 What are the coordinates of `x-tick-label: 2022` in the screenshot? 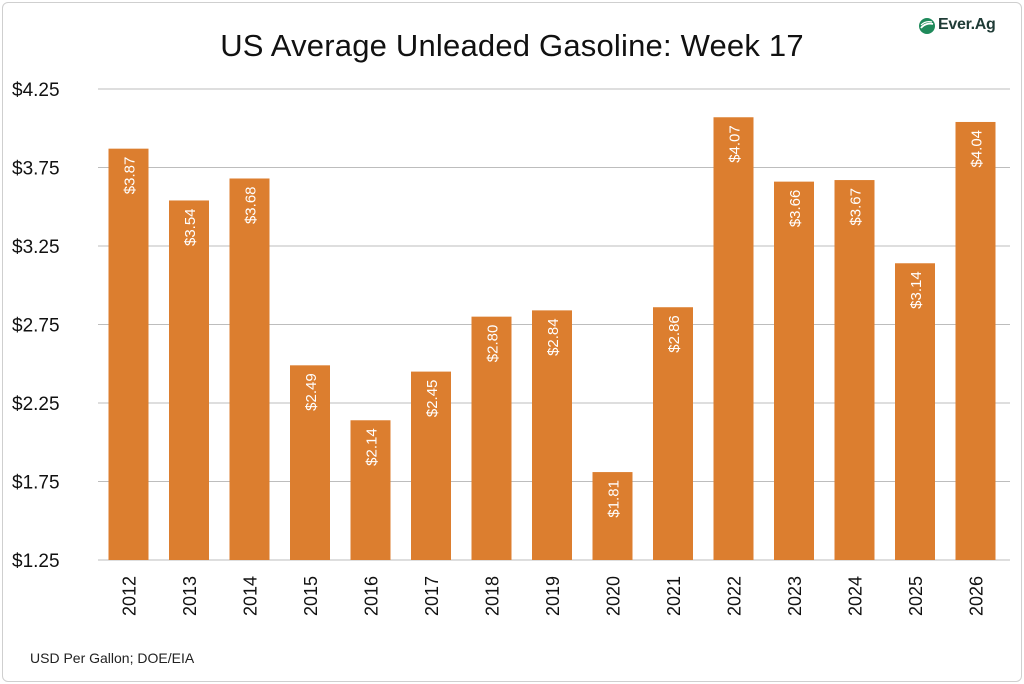 It's located at (735, 596).